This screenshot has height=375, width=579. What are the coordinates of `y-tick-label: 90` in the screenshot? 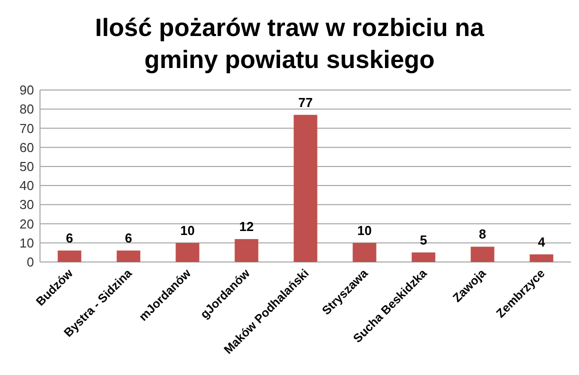 It's located at (27, 90).